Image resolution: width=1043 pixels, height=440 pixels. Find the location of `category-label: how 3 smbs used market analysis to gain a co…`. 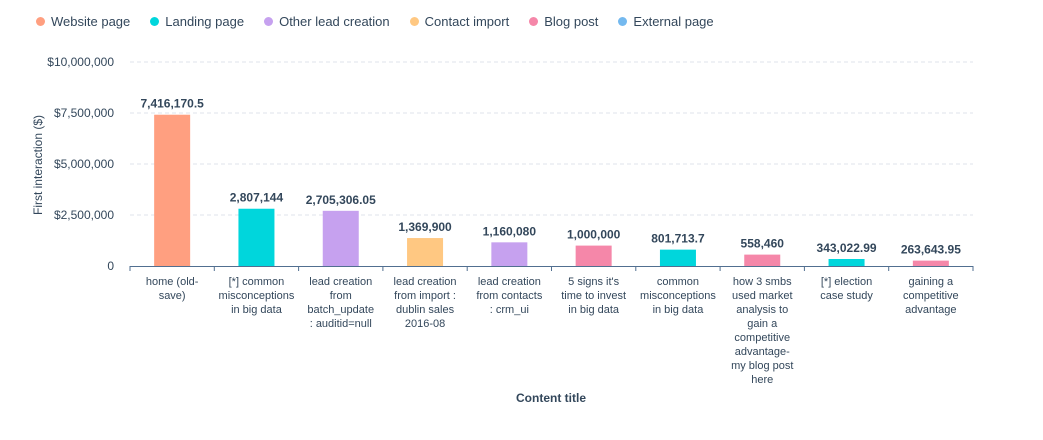

category-label: how 3 smbs used market analysis to gain a co… is located at coordinates (762, 331).